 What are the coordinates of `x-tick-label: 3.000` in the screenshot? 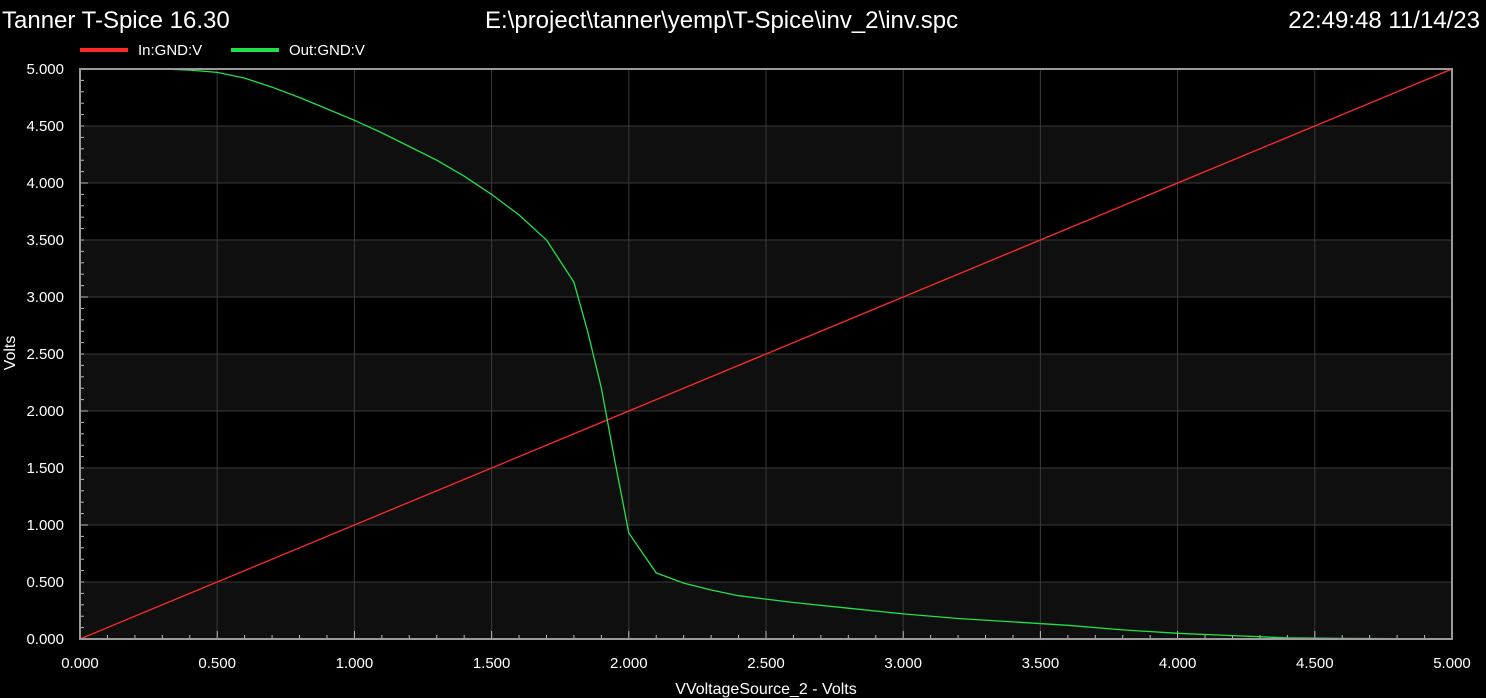 It's located at (903, 663).